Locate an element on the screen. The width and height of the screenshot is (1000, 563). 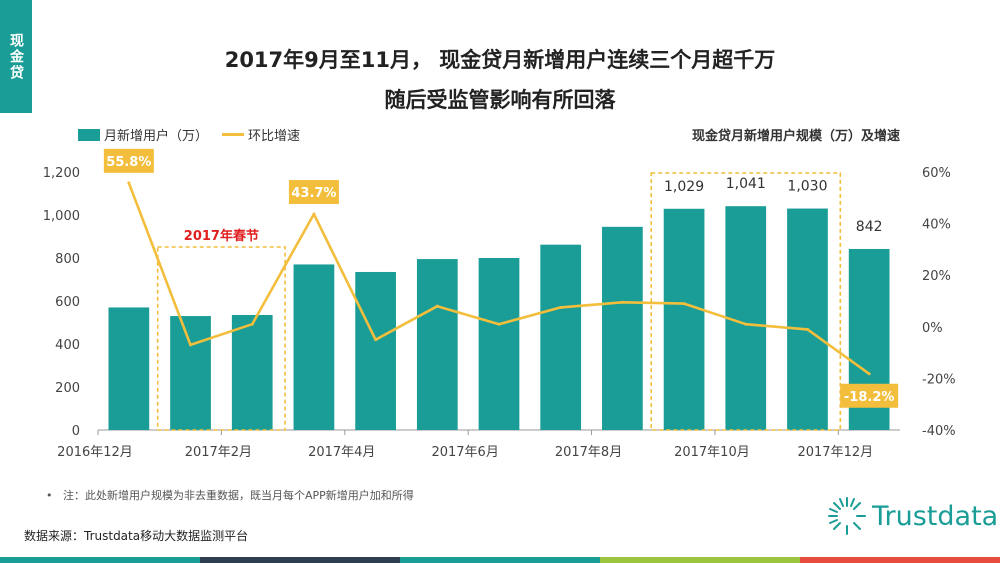
x-axis-tick-label: 2017年12月 is located at coordinates (835, 452).